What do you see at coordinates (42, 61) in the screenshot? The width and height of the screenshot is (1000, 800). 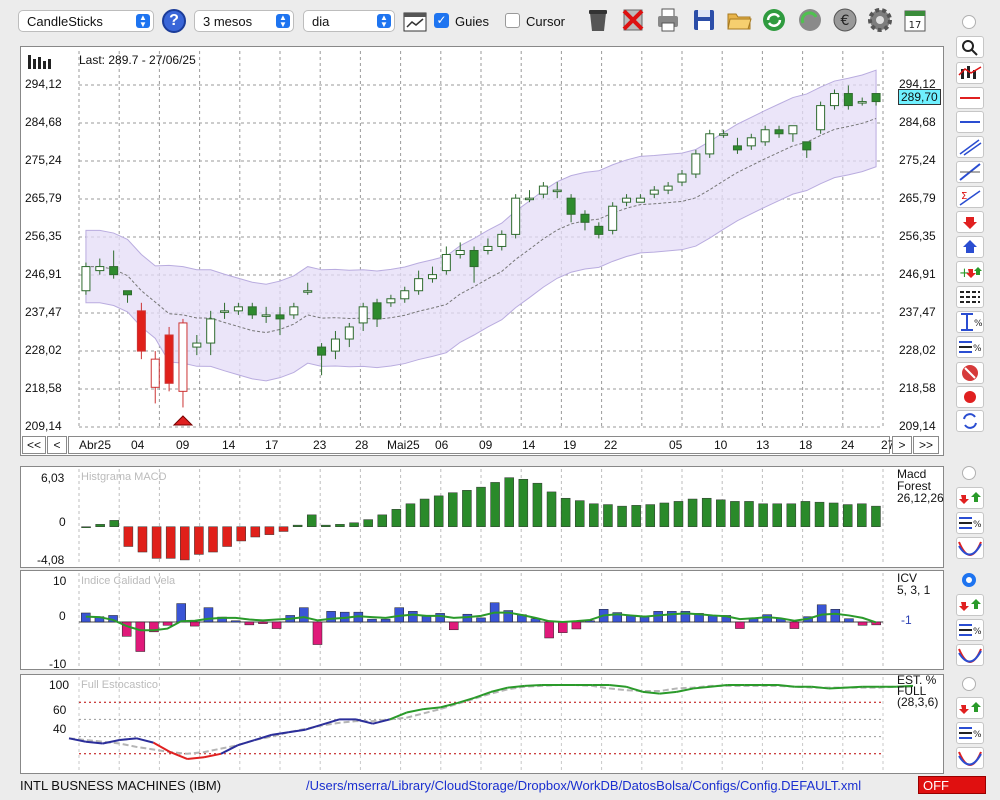 I see `bars-icon` at bounding box center [42, 61].